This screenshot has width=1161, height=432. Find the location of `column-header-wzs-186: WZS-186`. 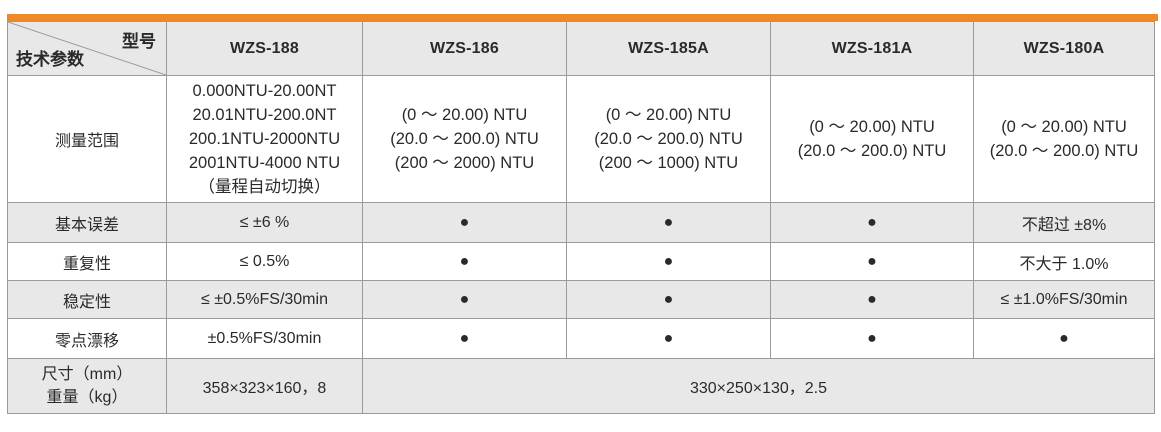

column-header-wzs-186: WZS-186 is located at coordinates (464, 48).